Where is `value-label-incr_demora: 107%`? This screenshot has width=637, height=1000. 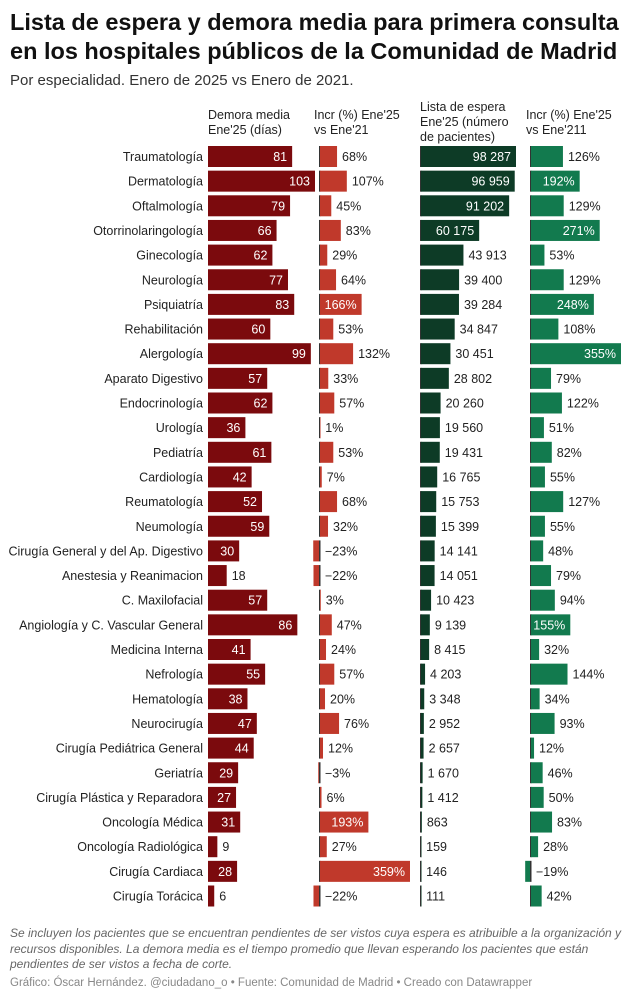
value-label-incr_demora: 107% is located at coordinates (368, 182).